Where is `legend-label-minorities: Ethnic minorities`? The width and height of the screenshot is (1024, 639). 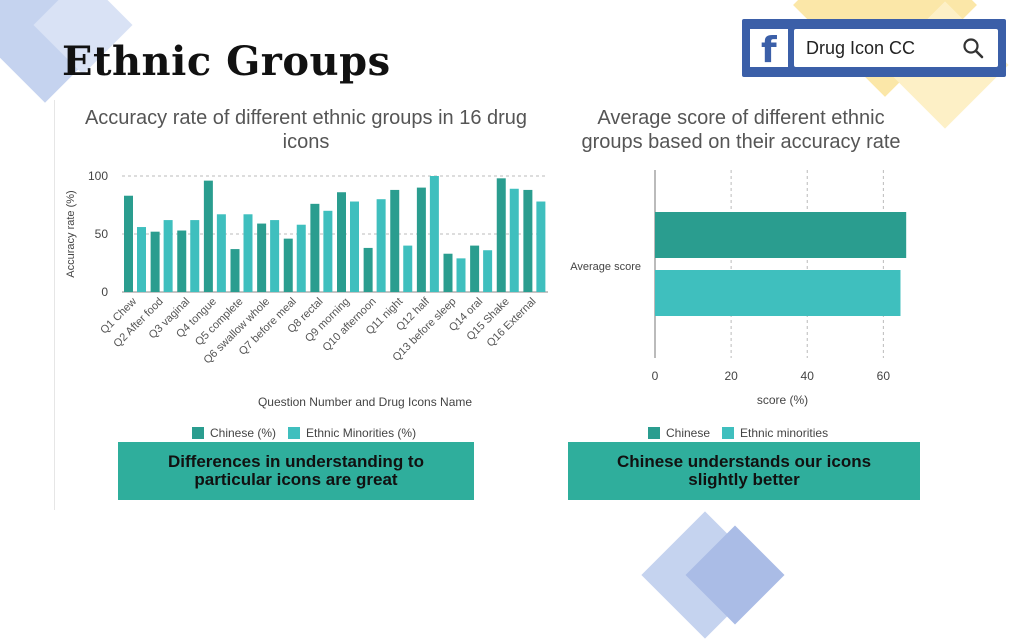
legend-label-minorities: Ethnic minorities is located at coordinates (784, 433).